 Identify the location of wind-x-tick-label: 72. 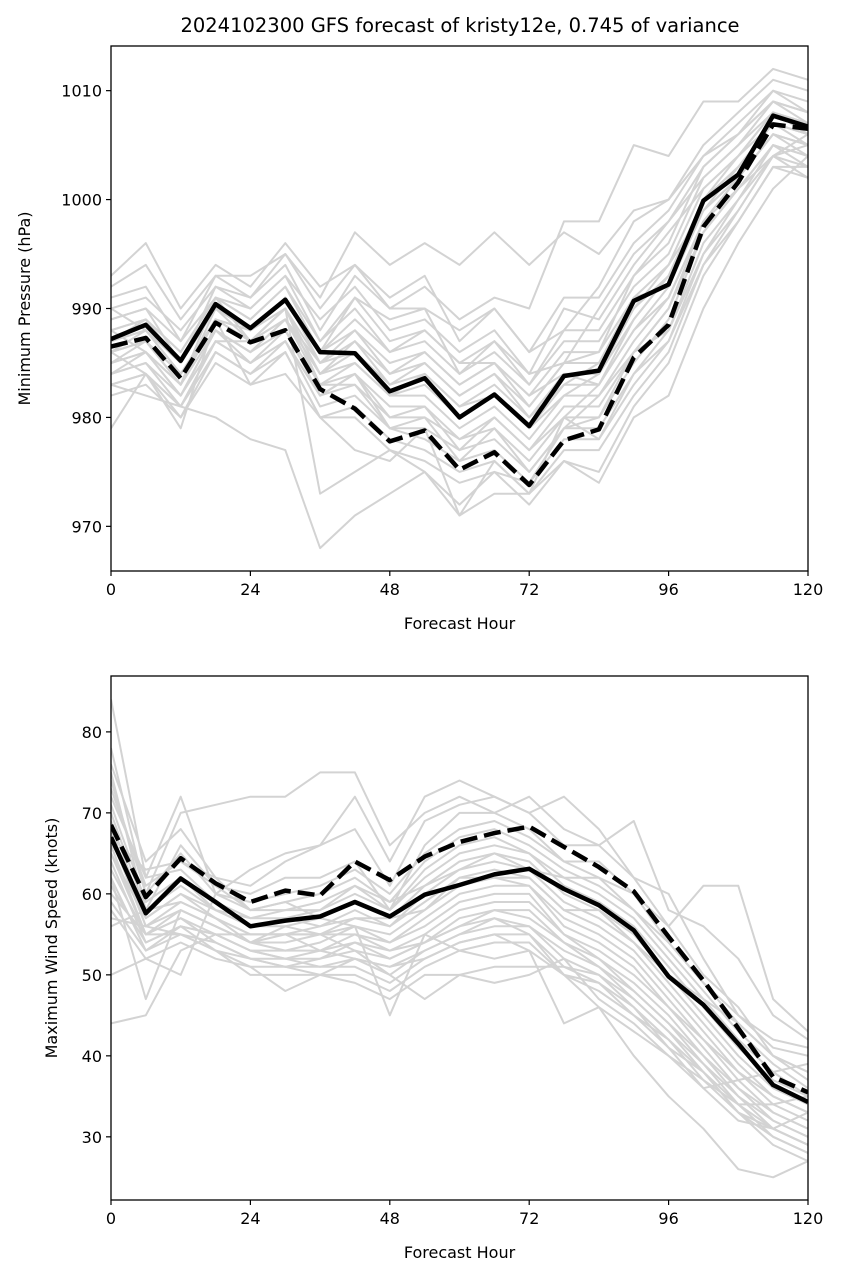
(529, 1218).